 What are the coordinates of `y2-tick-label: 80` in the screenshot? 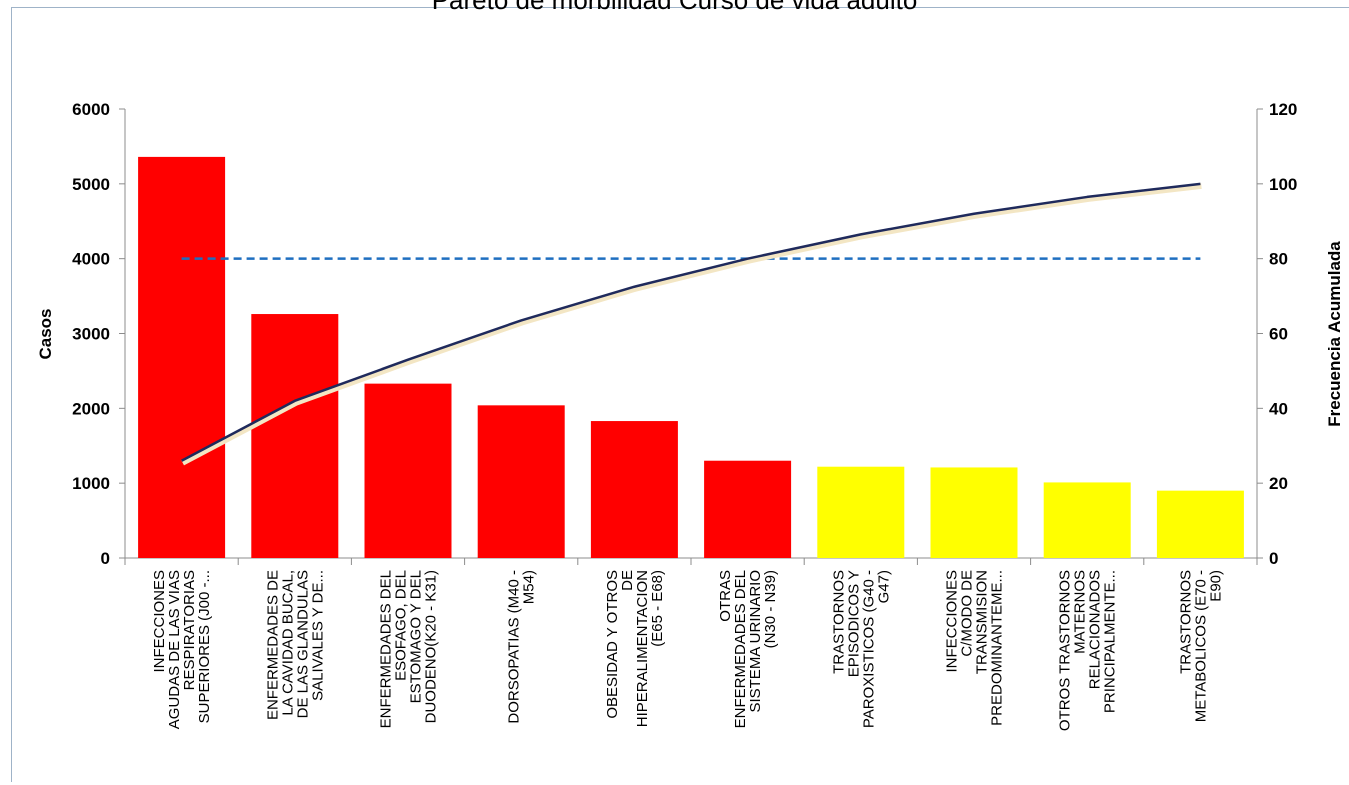 It's located at (1278, 259).